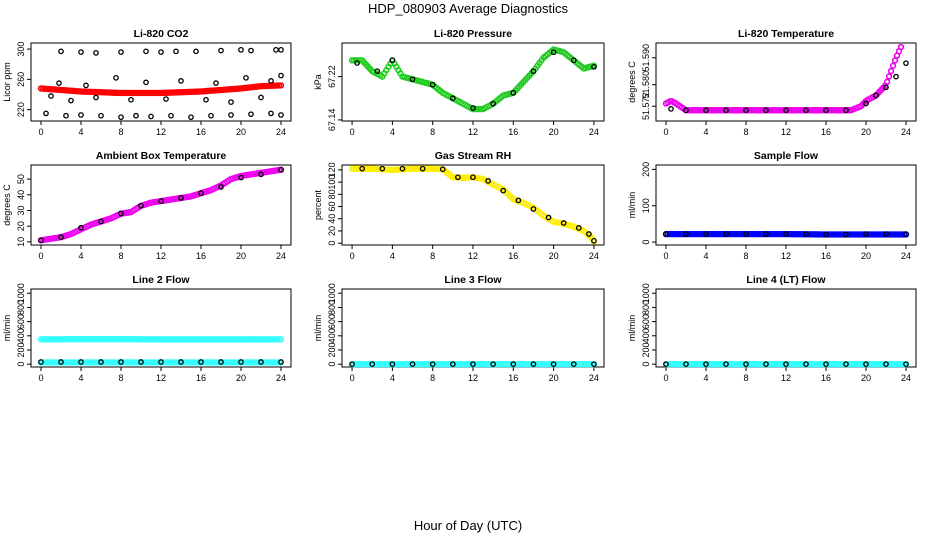  What do you see at coordinates (332, 293) in the screenshot?
I see `y-tick-label: 1000` at bounding box center [332, 293].